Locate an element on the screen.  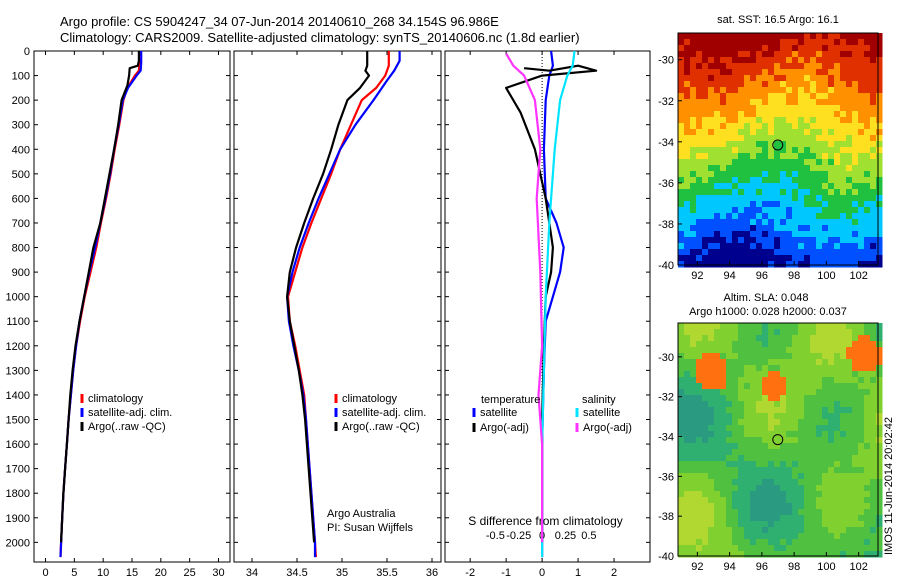
top-tick-label: 0.5 is located at coordinates (588, 536).